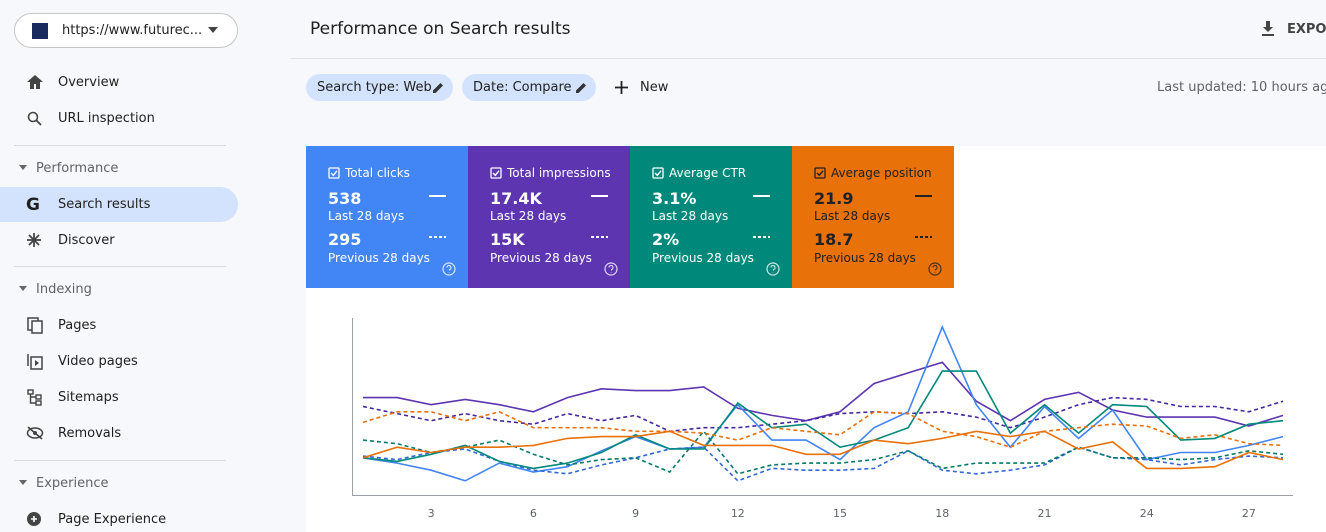  What do you see at coordinates (738, 513) in the screenshot?
I see `x-tick-label: 12` at bounding box center [738, 513].